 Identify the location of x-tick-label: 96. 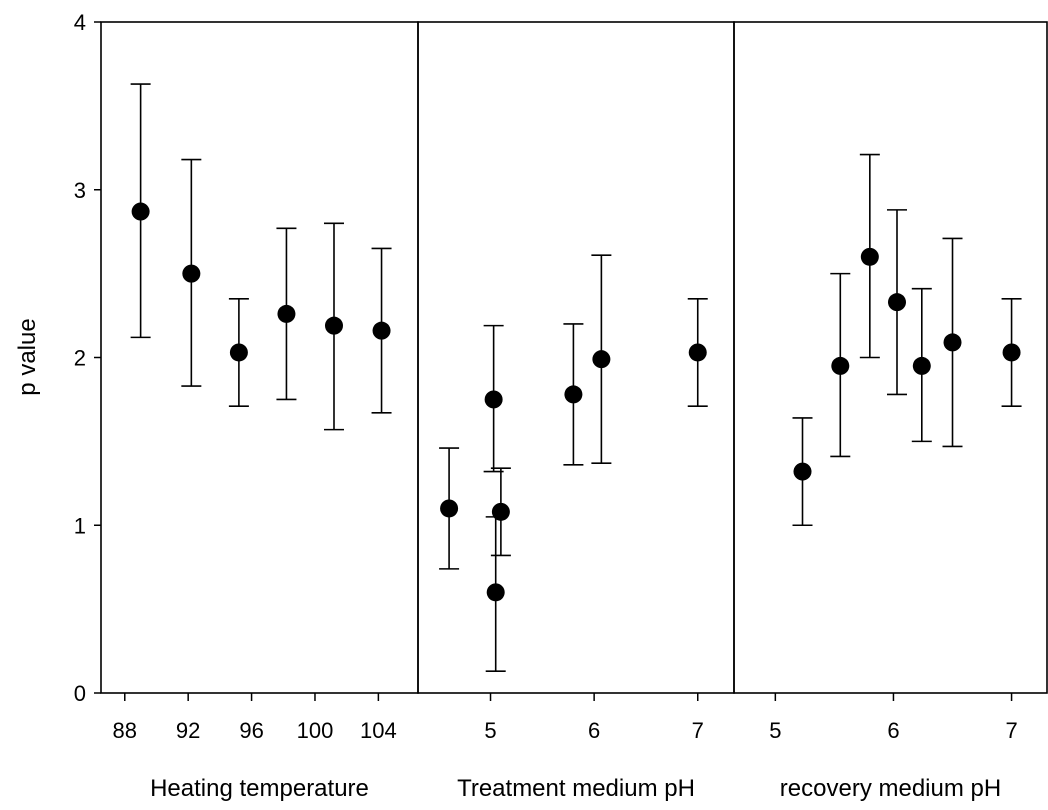
(251, 730).